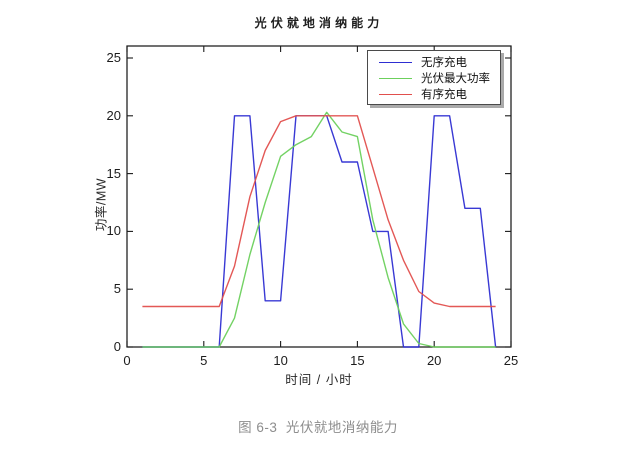 The image size is (636, 464). I want to click on chart-title: 光伏就地消纳能力, so click(319, 23).